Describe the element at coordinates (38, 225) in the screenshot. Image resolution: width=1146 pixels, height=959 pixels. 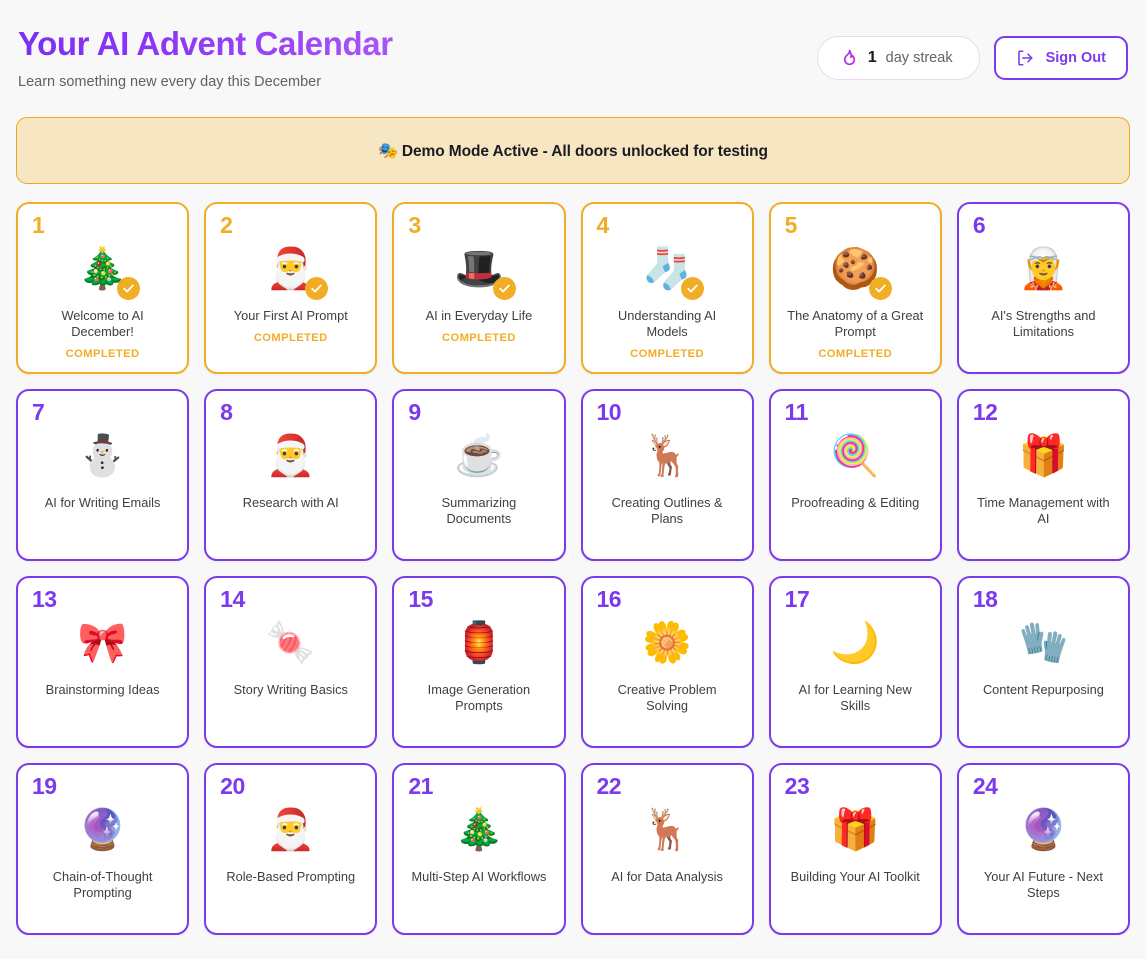
I see `door-number: 1` at that location.